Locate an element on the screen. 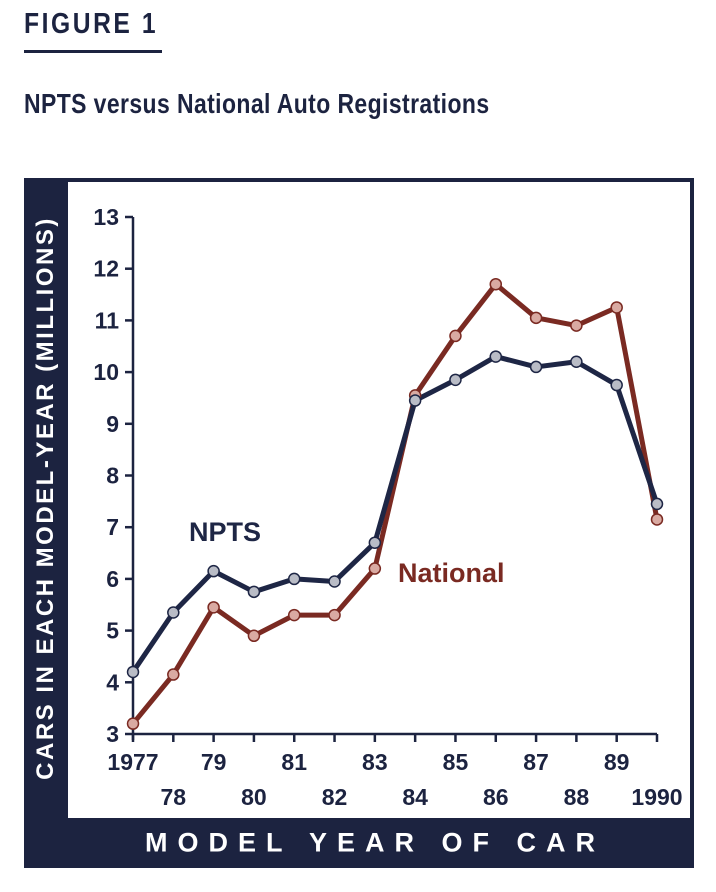 The width and height of the screenshot is (716, 892). chart-title: NPTS versus National Auto Registrations is located at coordinates (257, 103).